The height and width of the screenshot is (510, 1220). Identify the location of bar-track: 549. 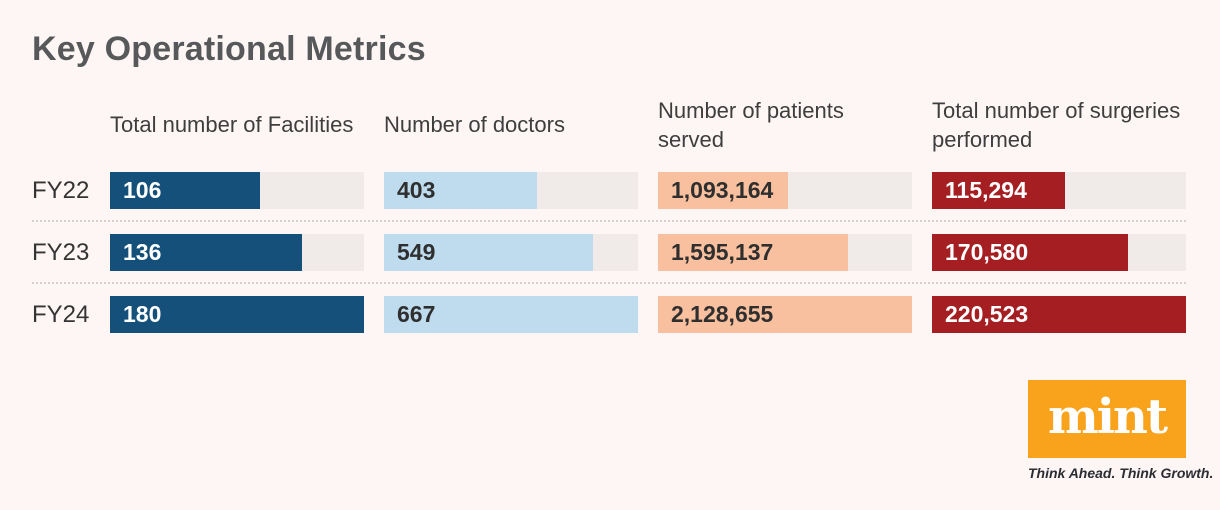
(511, 252).